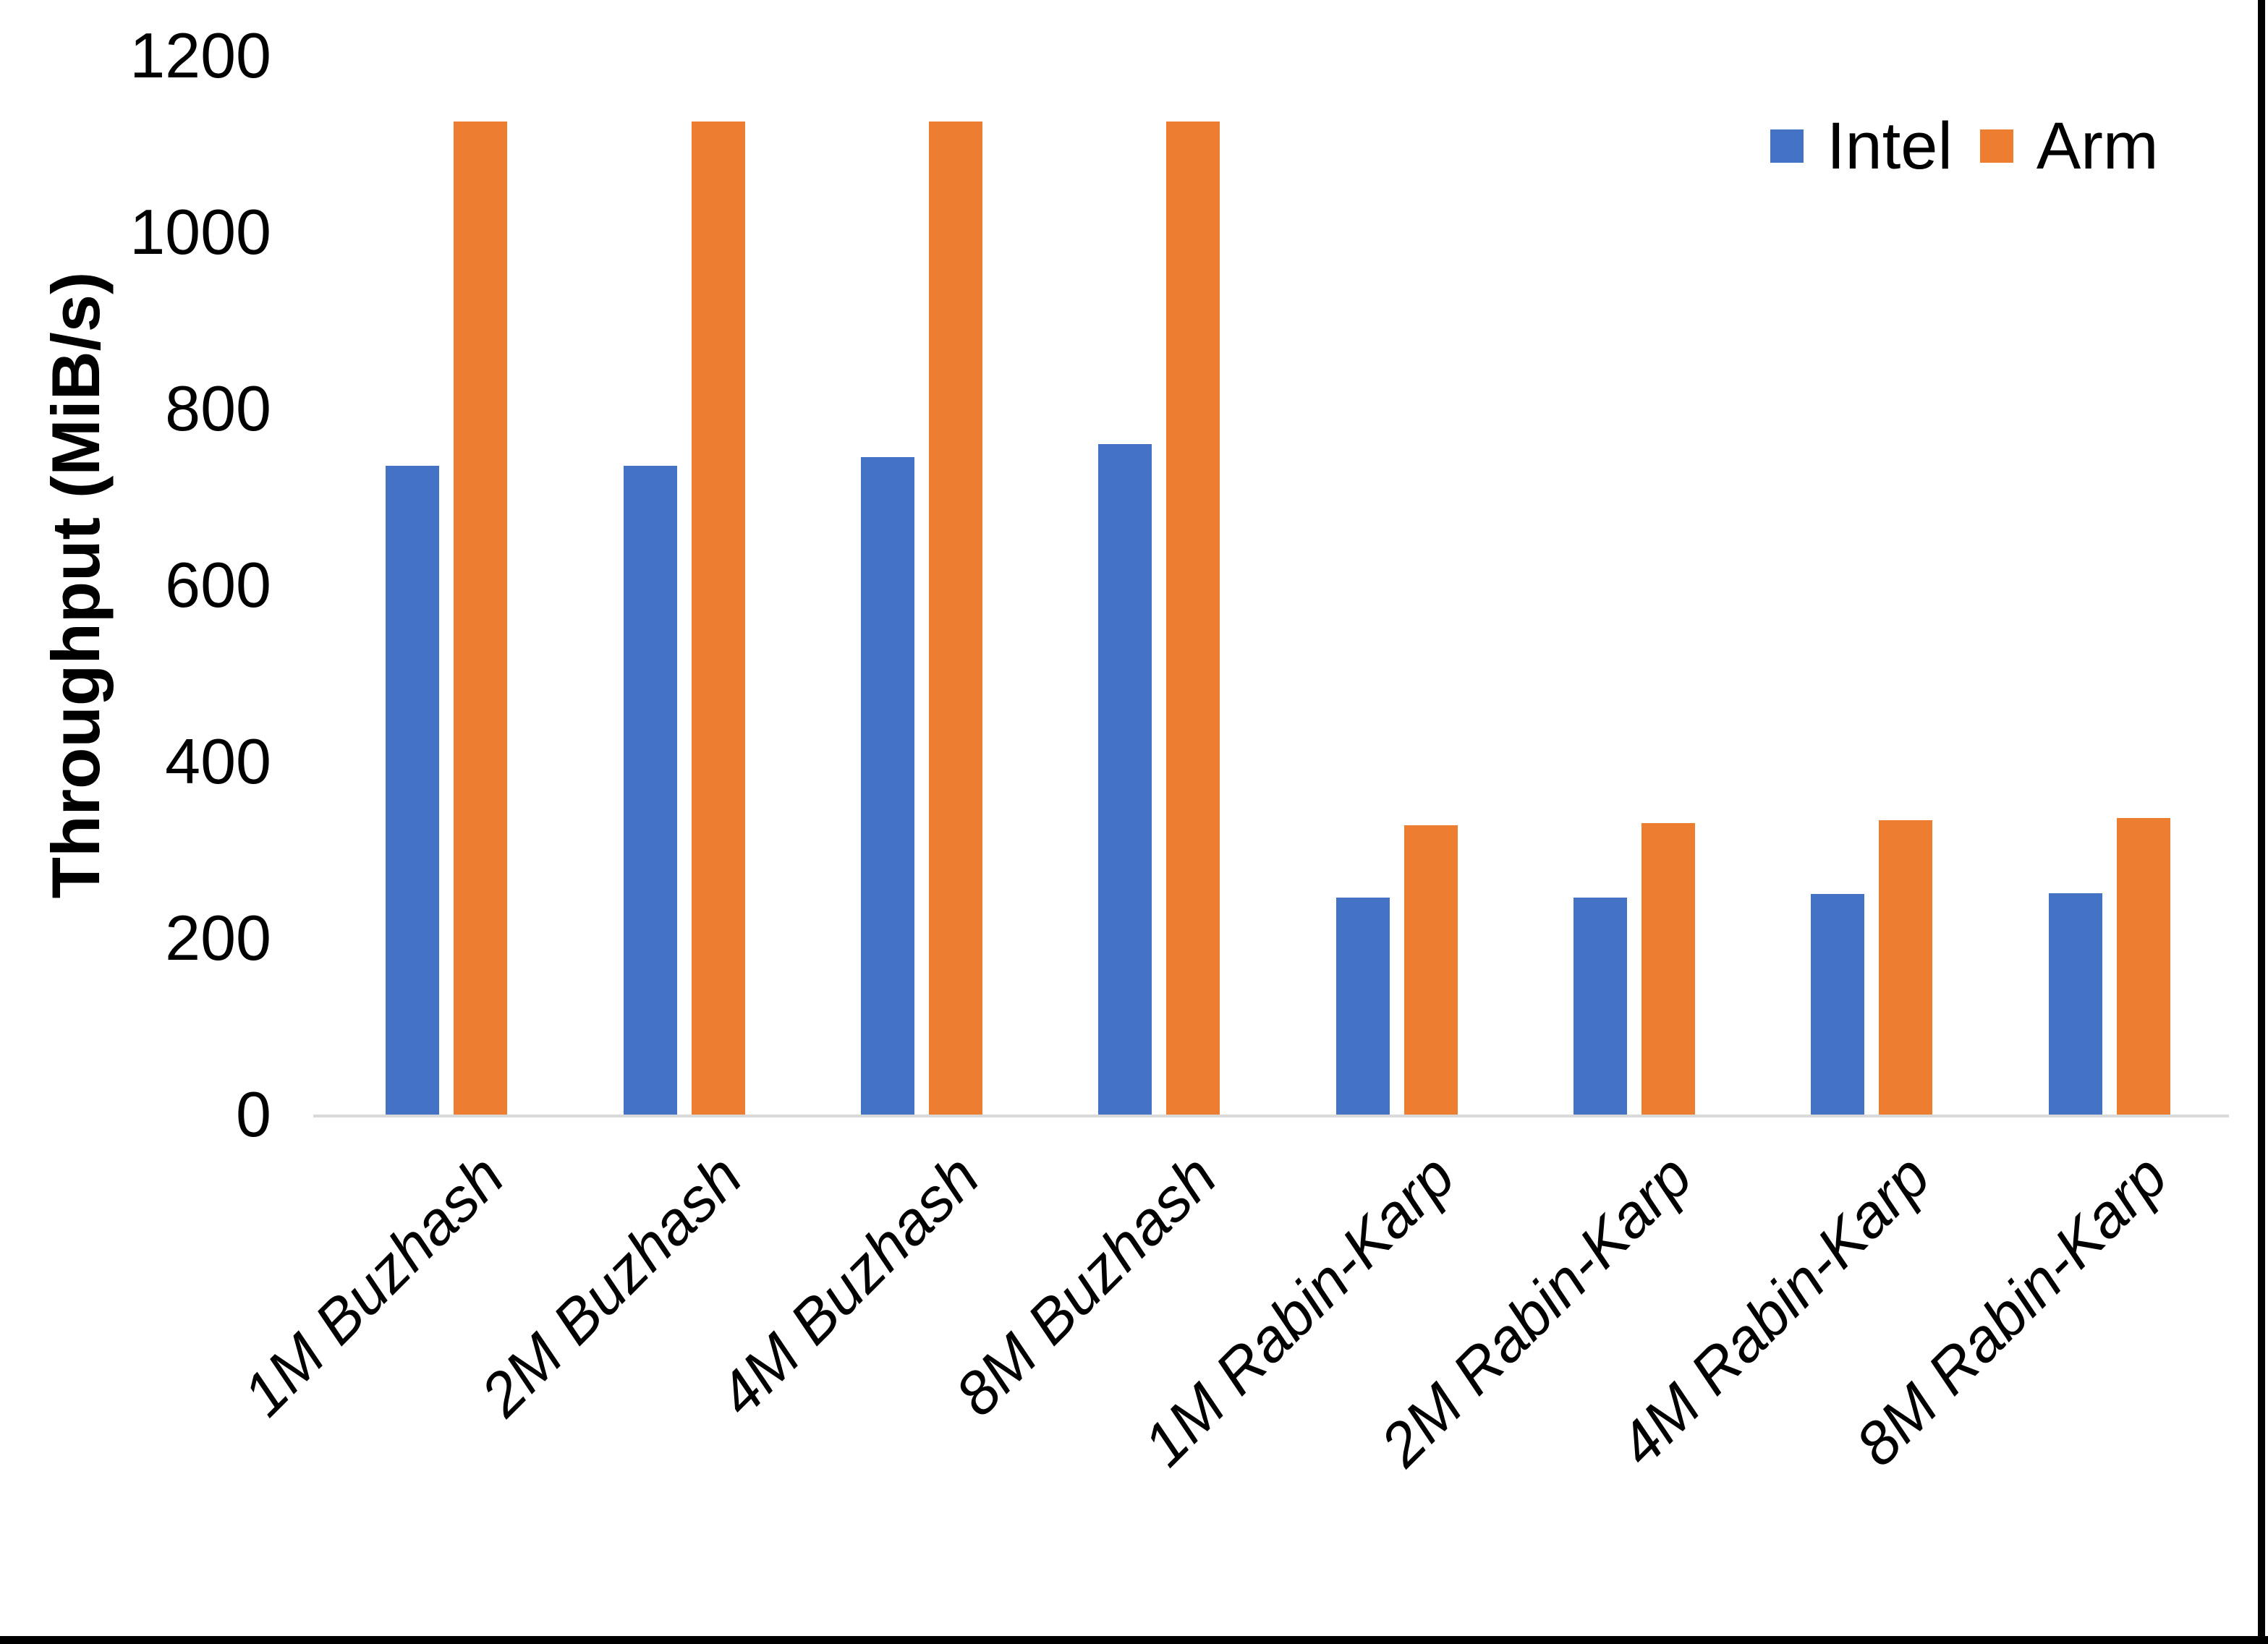 This screenshot has width=2268, height=1644. Describe the element at coordinates (2075, 1004) in the screenshot. I see `bar-intel-8m-rabin-karp` at that location.